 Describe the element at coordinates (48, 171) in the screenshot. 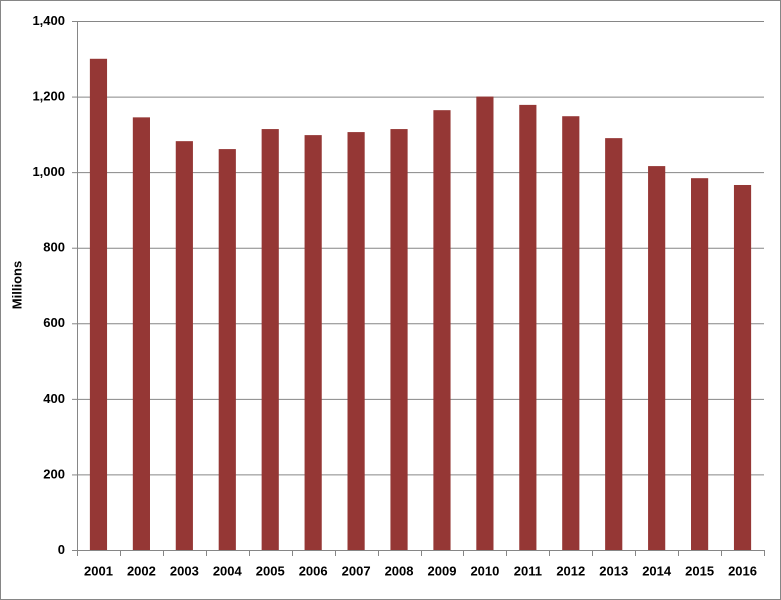

I see `y-tick-label: 1,000` at that location.